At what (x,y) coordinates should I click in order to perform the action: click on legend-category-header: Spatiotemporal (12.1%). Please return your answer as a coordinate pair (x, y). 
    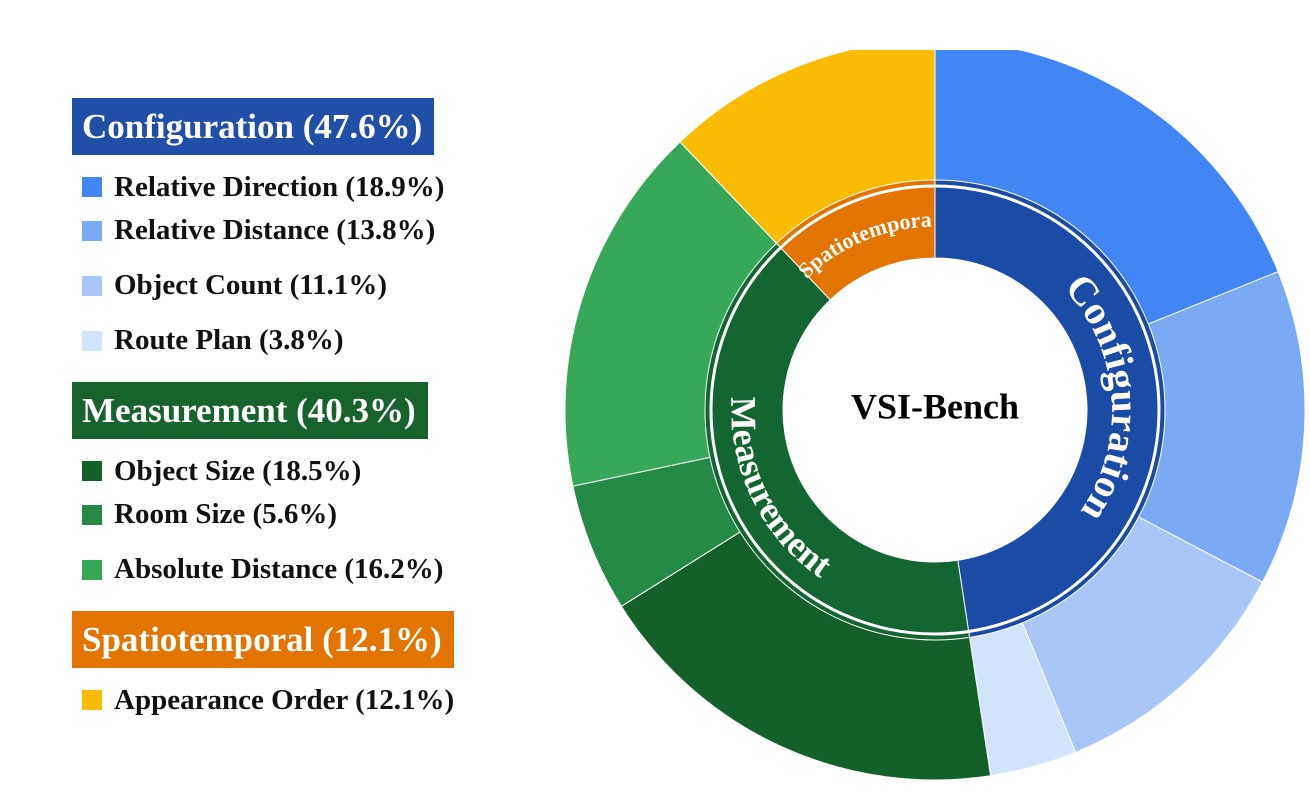
    Looking at the image, I should click on (263, 639).